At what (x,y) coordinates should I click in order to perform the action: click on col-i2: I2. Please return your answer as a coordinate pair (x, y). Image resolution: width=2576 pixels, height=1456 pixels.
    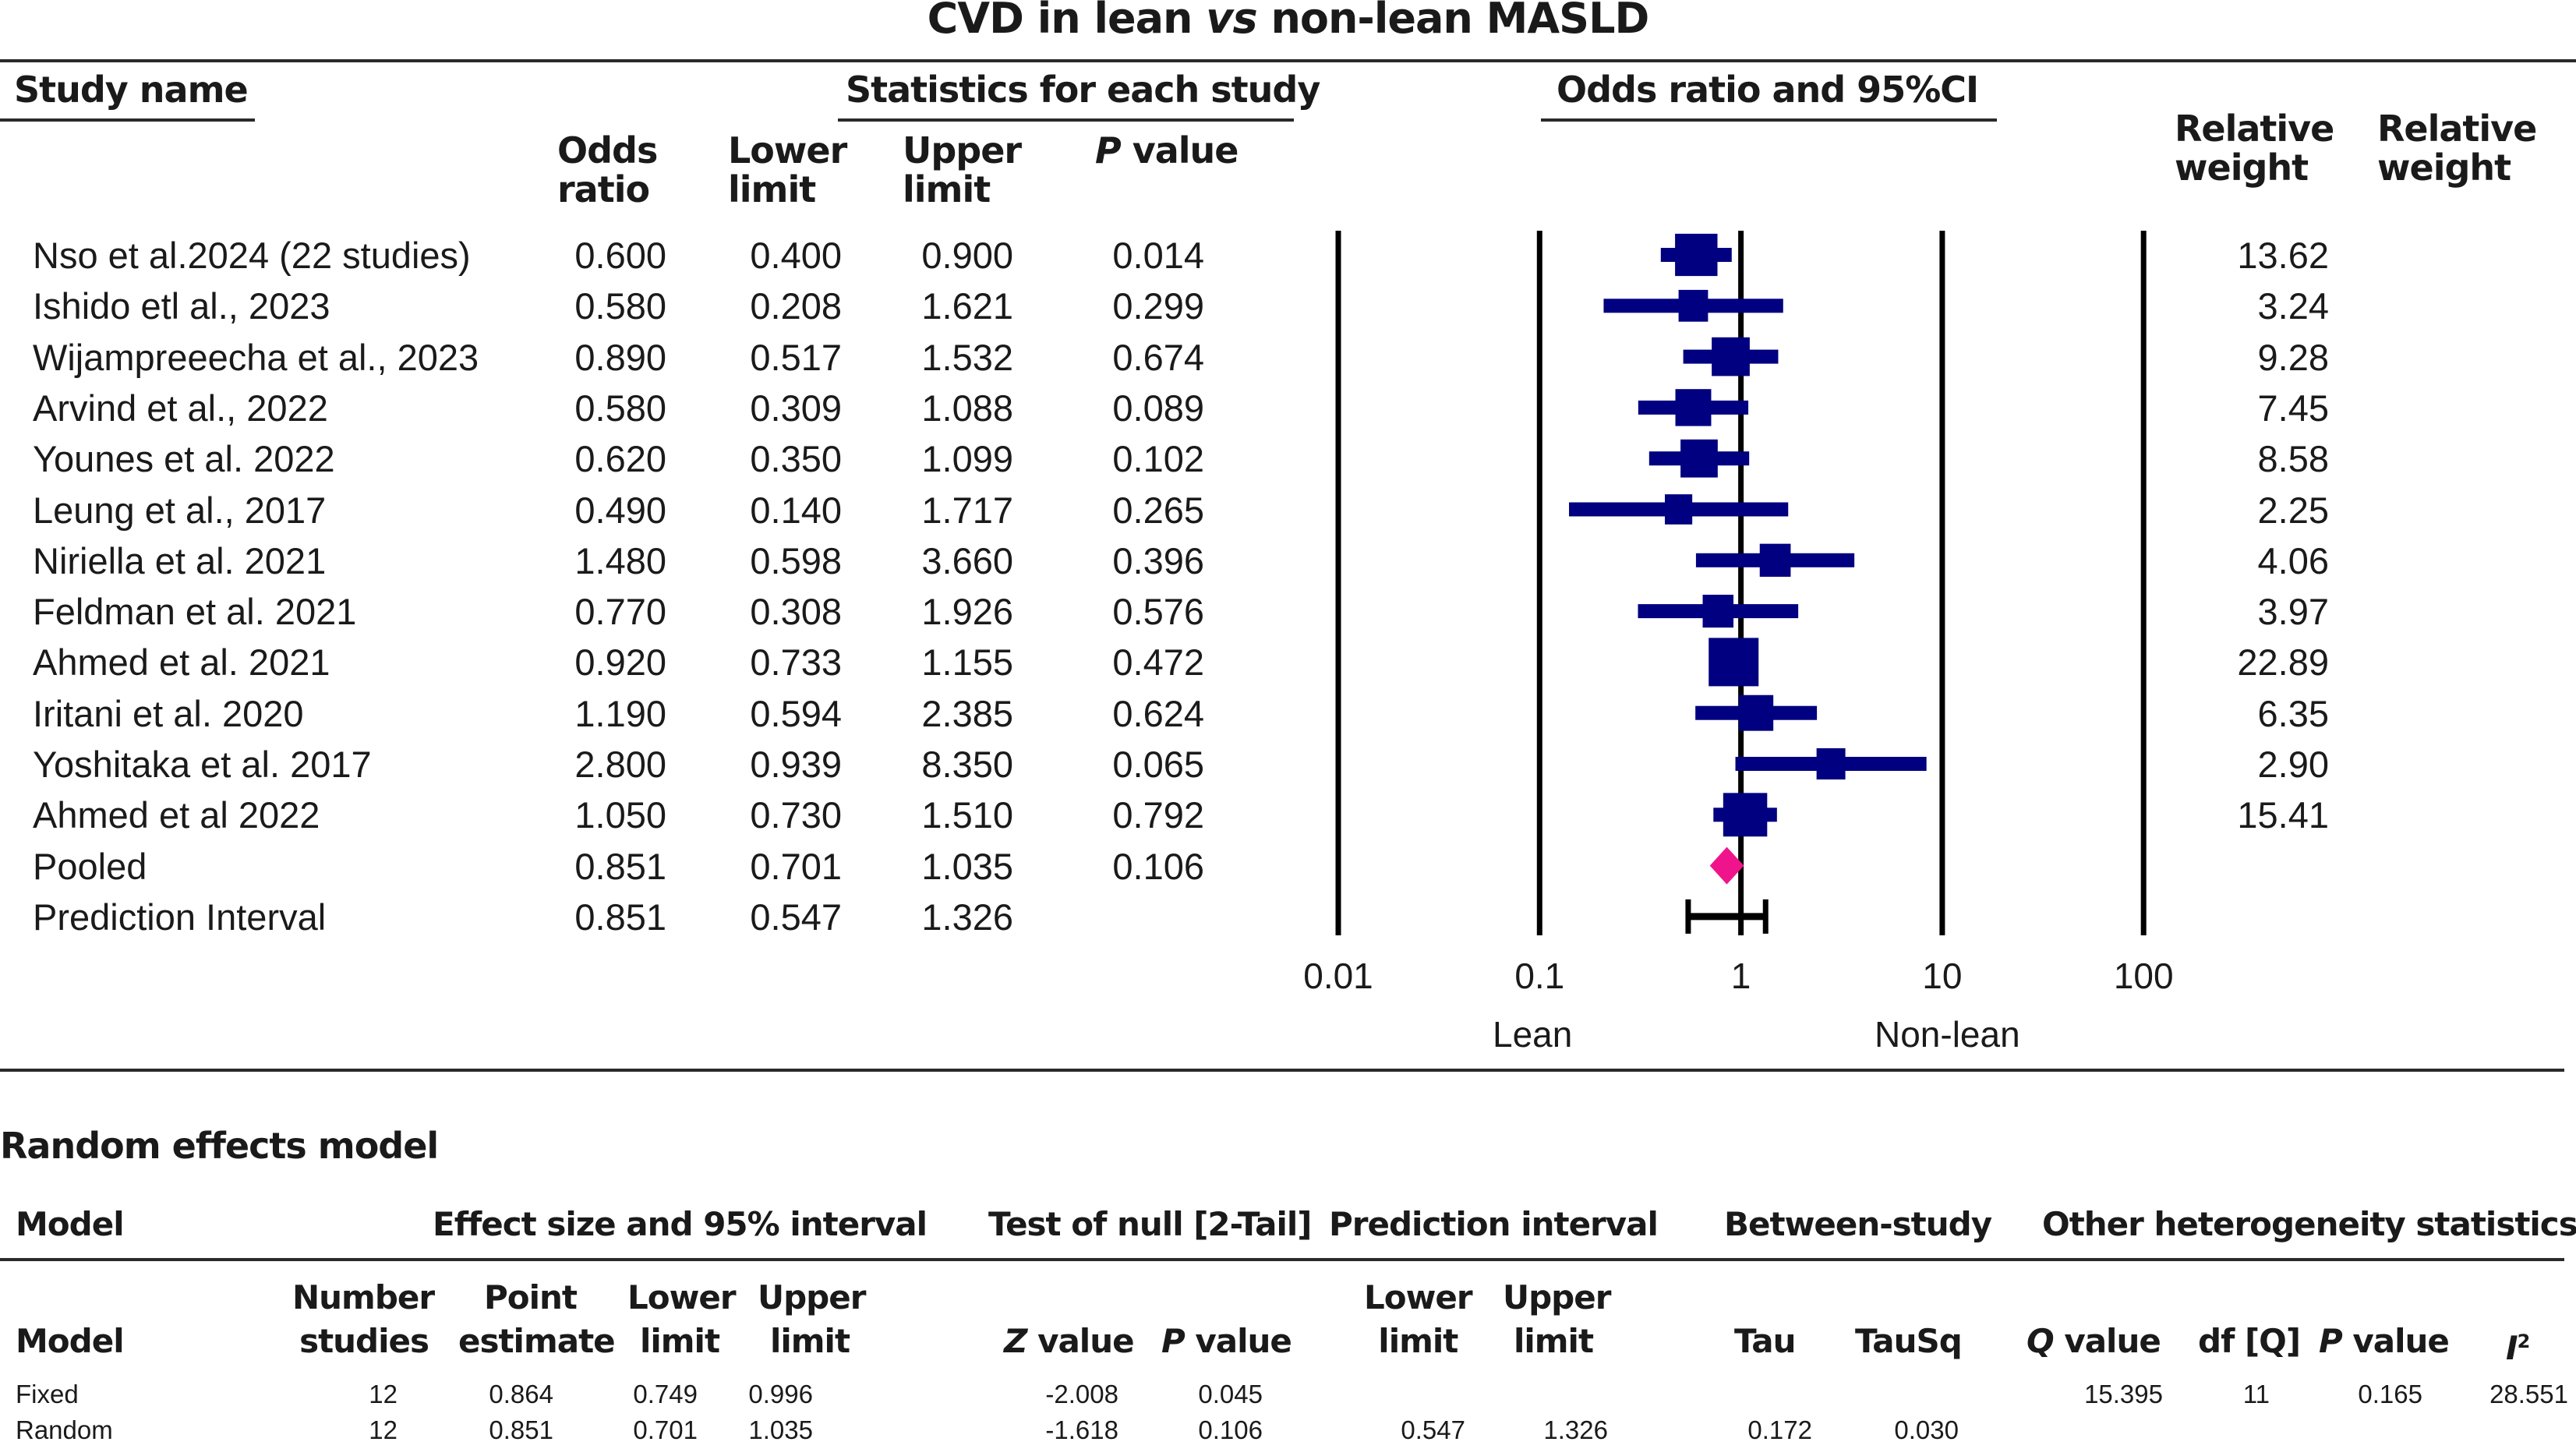
    Looking at the image, I should click on (2518, 1345).